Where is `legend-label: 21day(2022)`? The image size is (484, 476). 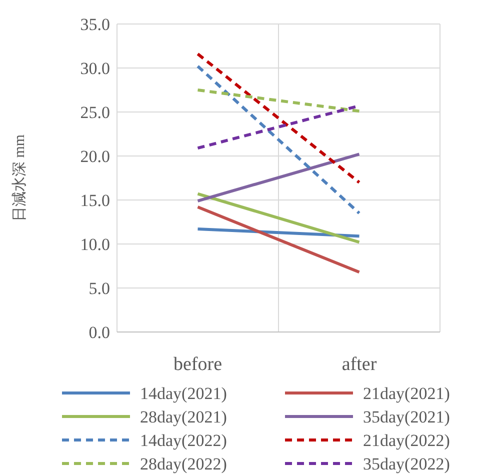
legend-label: 21day(2022) is located at coordinates (406, 440).